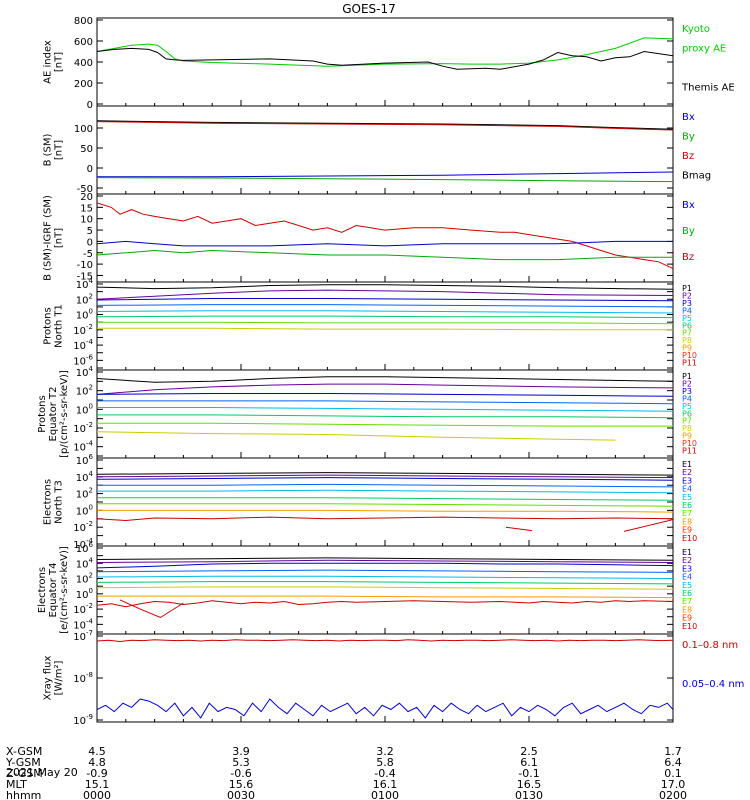 The width and height of the screenshot is (750, 800). Describe the element at coordinates (687, 428) in the screenshot. I see `legend-label: P8` at that location.